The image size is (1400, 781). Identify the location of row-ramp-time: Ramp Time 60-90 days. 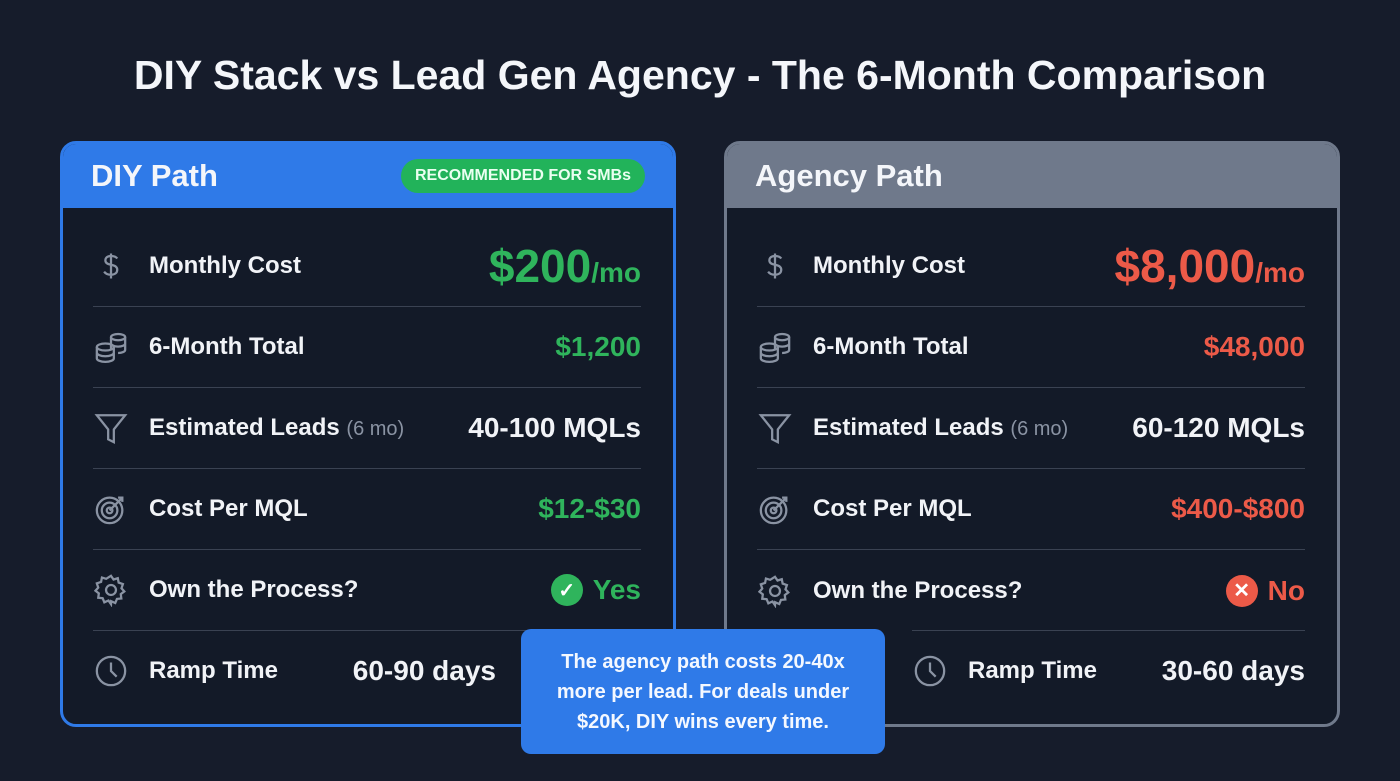
(294, 670).